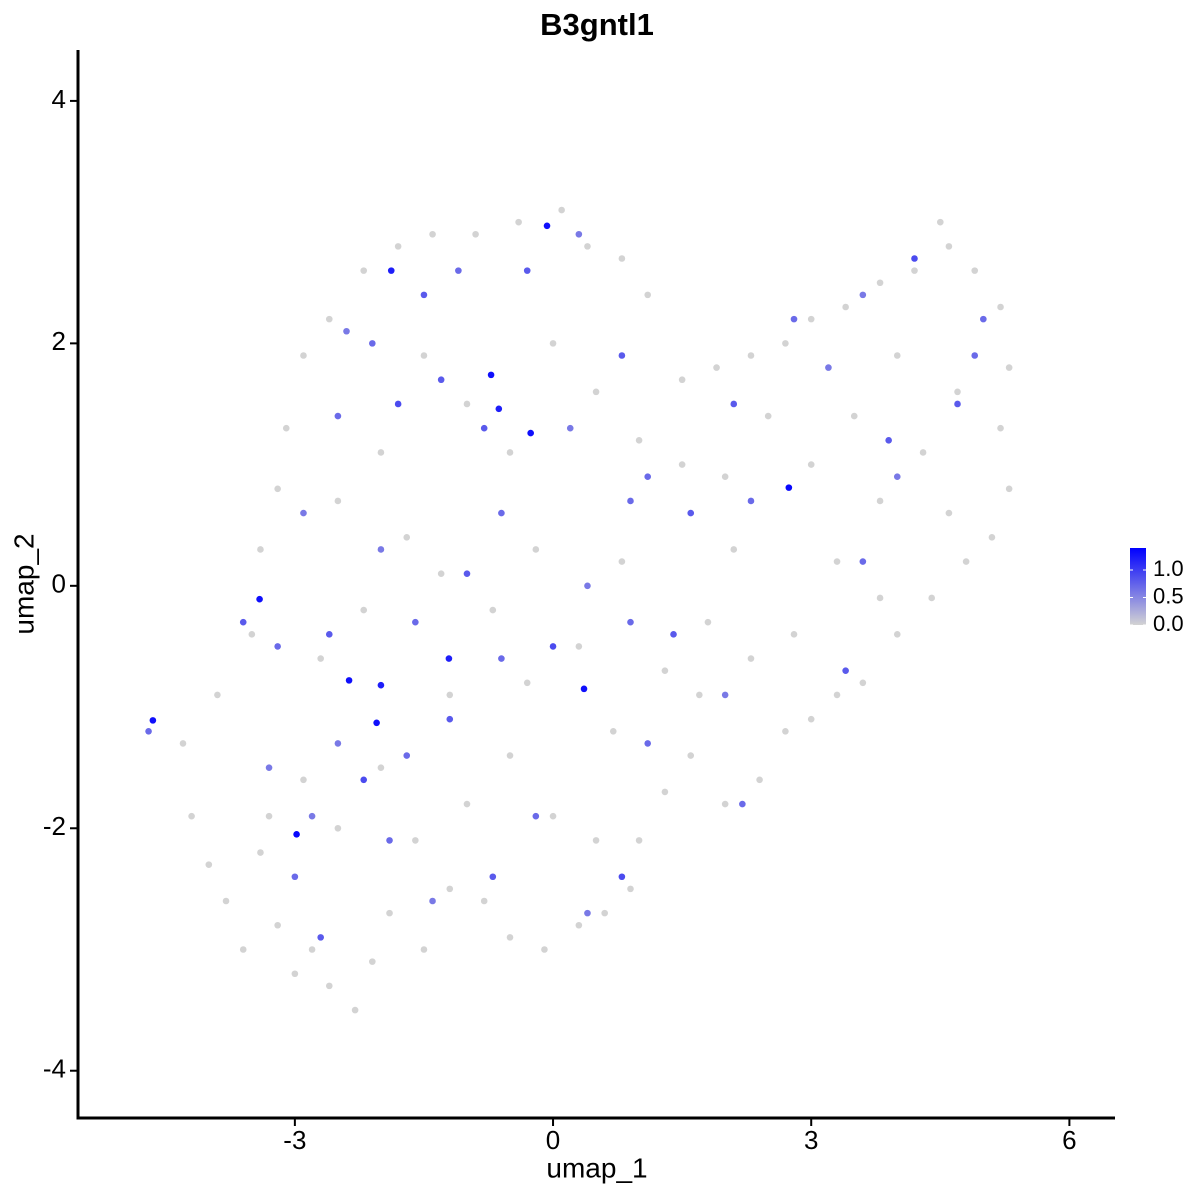 The height and width of the screenshot is (1200, 1200). What do you see at coordinates (1168, 568) in the screenshot?
I see `colorbar-tick-label: 1.0` at bounding box center [1168, 568].